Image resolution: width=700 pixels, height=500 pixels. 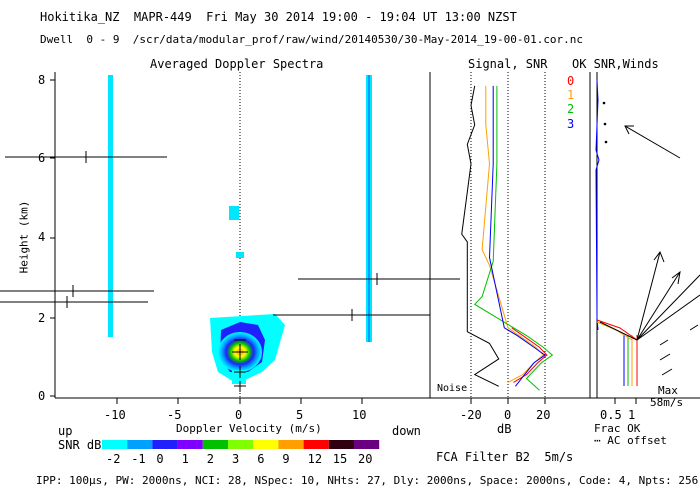 What do you see at coordinates (667, 402) in the screenshot?
I see `max-value: 58m/s` at bounding box center [667, 402].